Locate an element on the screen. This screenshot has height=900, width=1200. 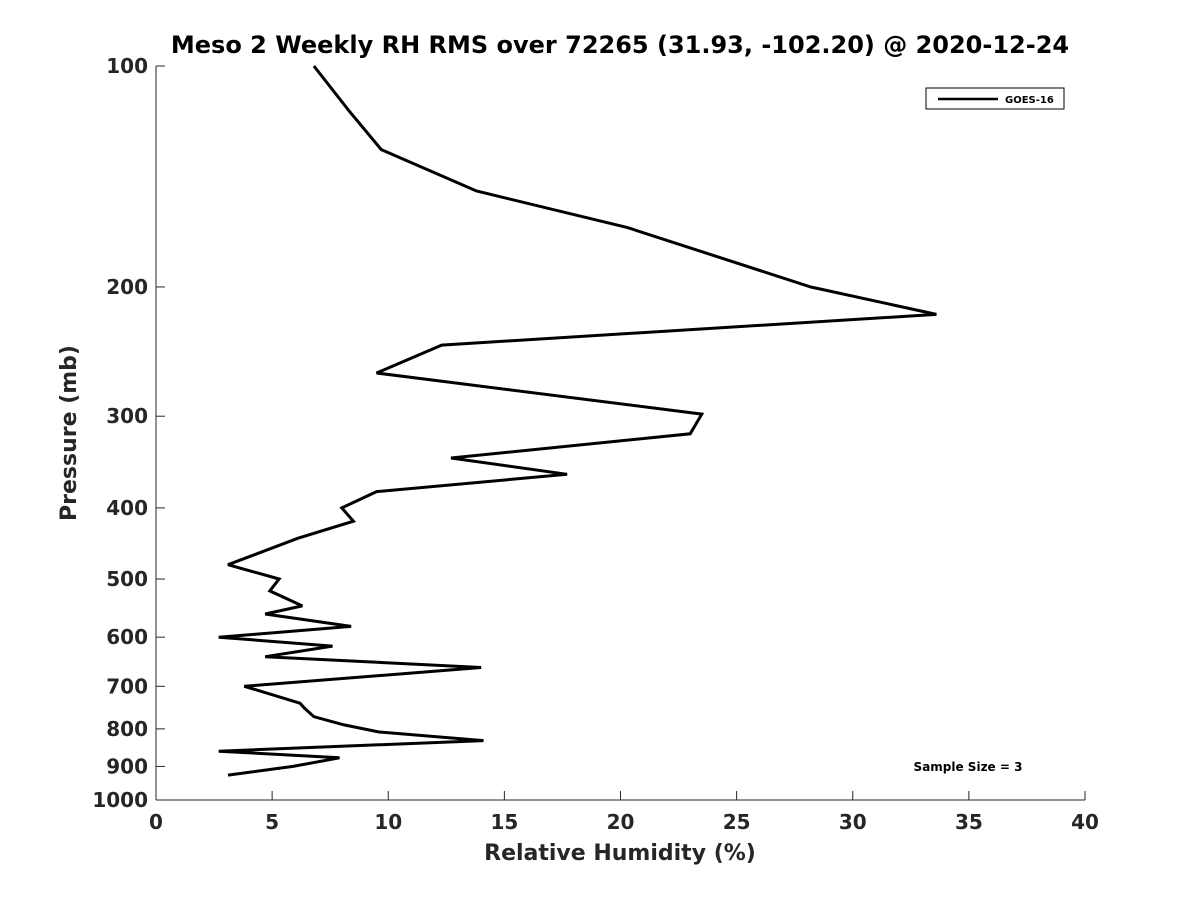
x-tick-label: 35 is located at coordinates (969, 822).